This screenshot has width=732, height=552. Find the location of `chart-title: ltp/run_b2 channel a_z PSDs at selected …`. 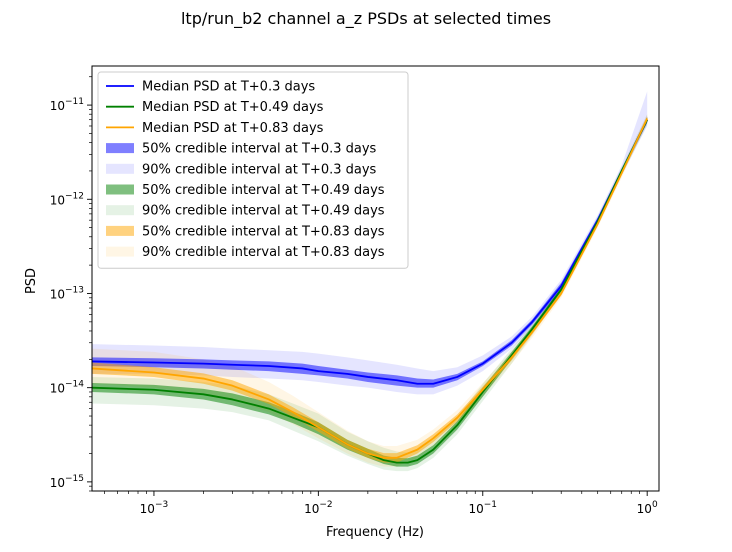

chart-title: ltp/run_b2 channel a_z PSDs at selected … is located at coordinates (366, 19).